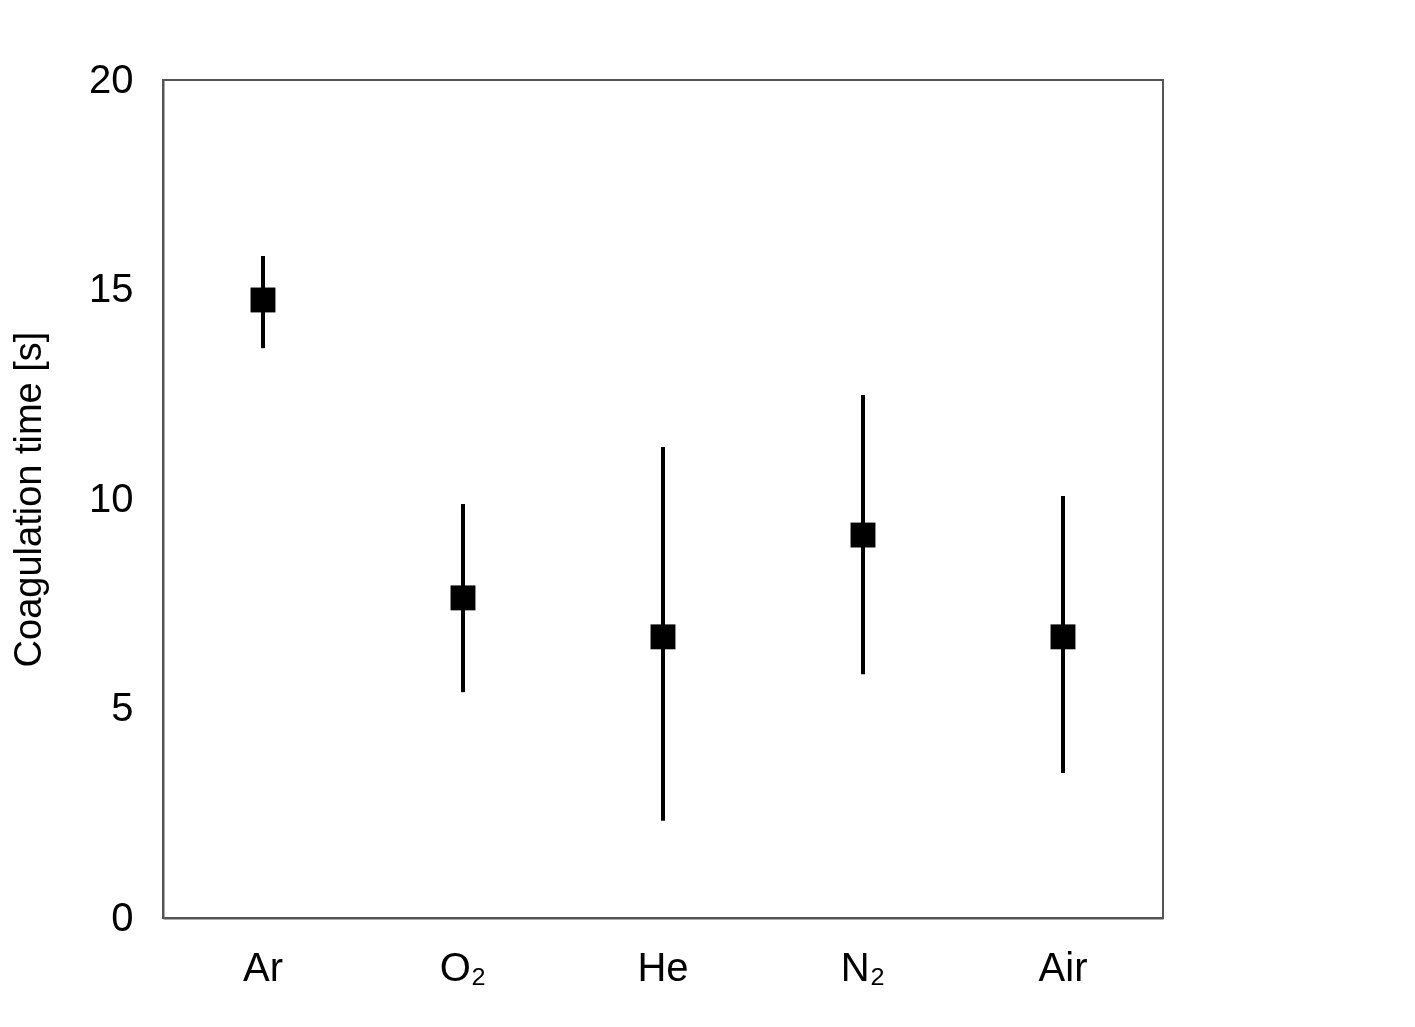 This screenshot has width=1415, height=1027. What do you see at coordinates (111, 288) in the screenshot?
I see `y-tick-label: 15` at bounding box center [111, 288].